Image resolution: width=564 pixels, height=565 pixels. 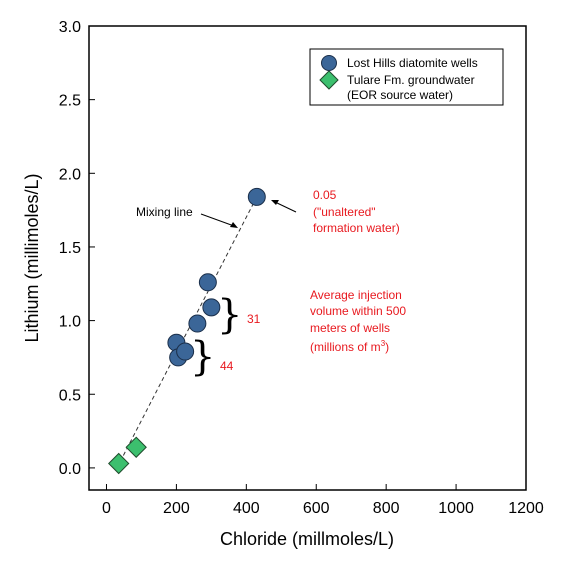 What do you see at coordinates (229, 315) in the screenshot?
I see `brace-upper: }` at bounding box center [229, 315].